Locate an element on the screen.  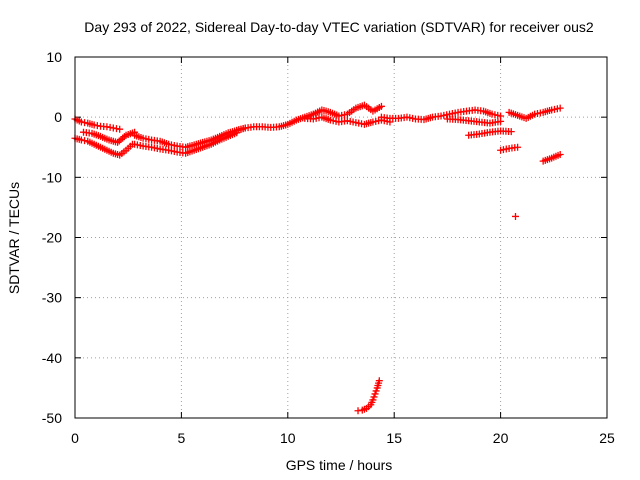
series-track-afternoon is located at coordinates (441, 115).